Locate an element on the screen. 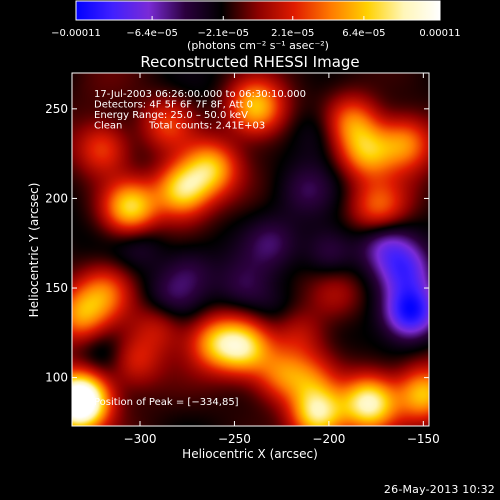 This screenshot has width=500, height=500. y-tick-label: 250 is located at coordinates (56, 109).